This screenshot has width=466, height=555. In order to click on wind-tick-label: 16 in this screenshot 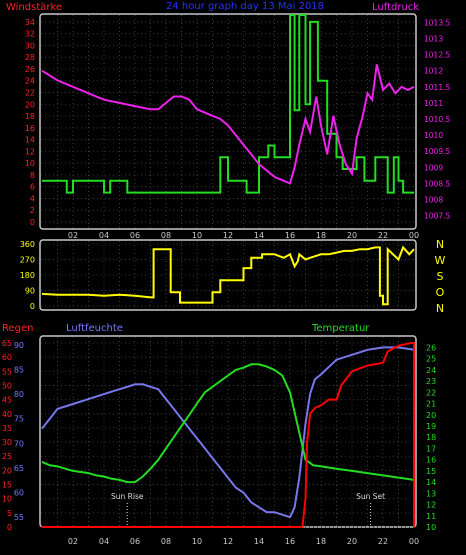, I will do `click(30, 128)`.